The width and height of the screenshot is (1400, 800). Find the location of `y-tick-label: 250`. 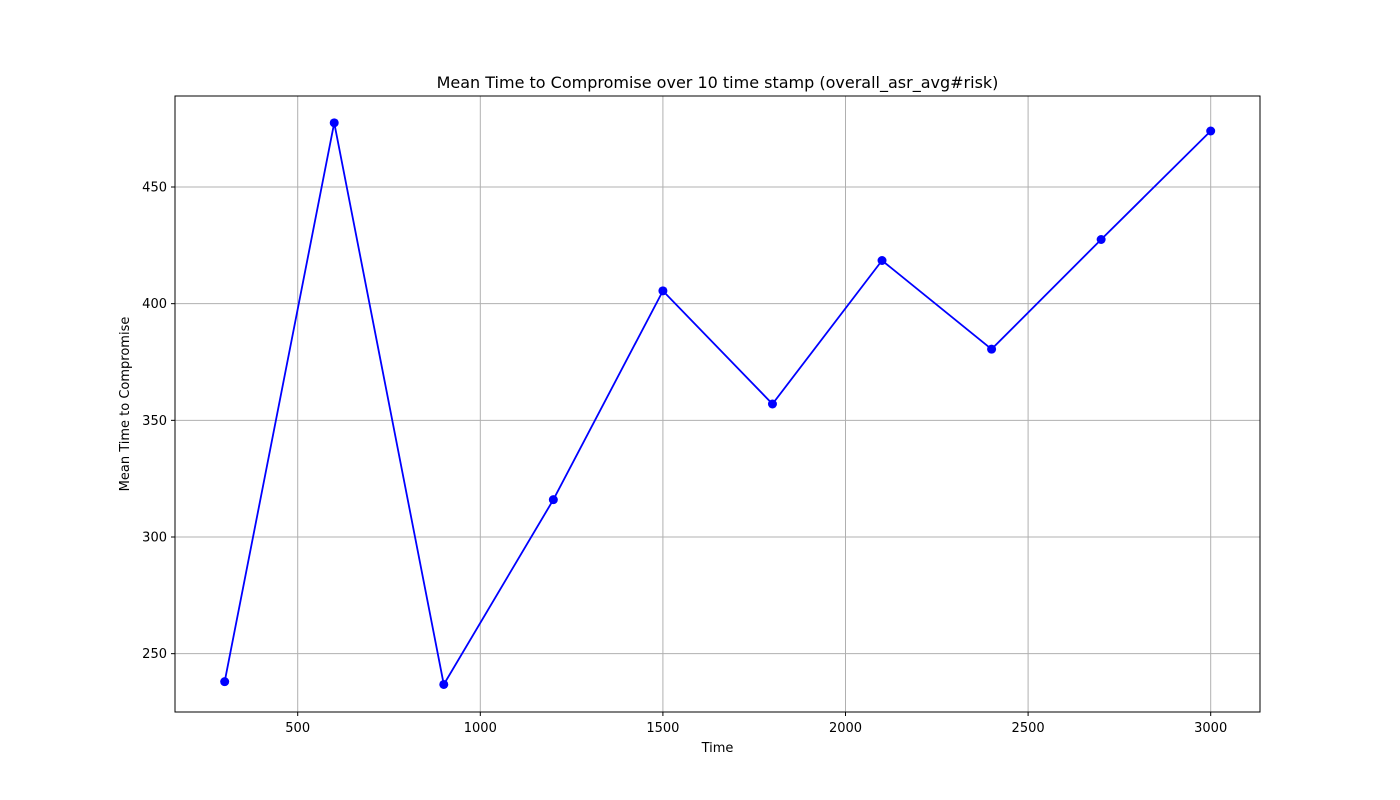

y-tick-label: 250 is located at coordinates (154, 654).